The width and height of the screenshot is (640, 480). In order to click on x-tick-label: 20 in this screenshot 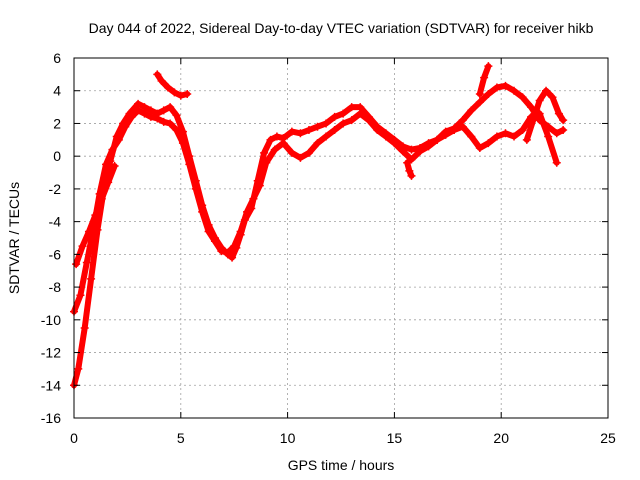, I will do `click(501, 438)`.